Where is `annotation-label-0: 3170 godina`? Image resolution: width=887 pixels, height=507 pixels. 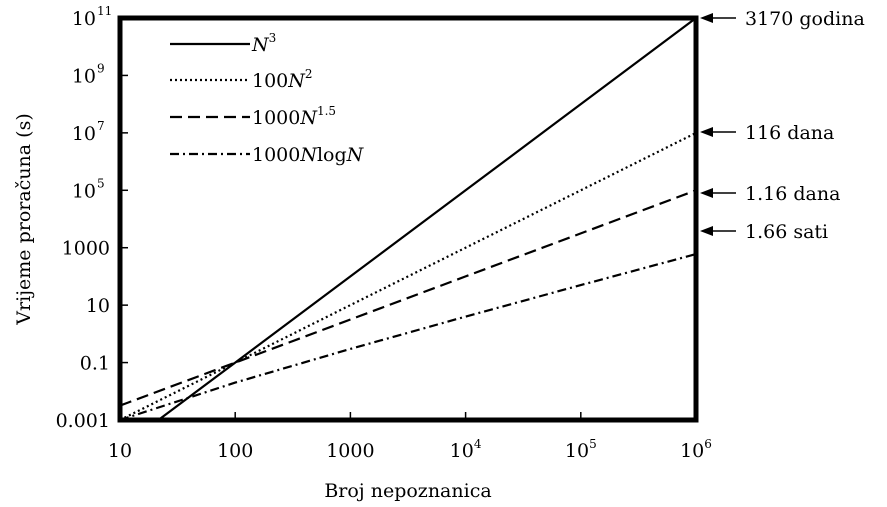
annotation-label-0: 3170 godina is located at coordinates (805, 19).